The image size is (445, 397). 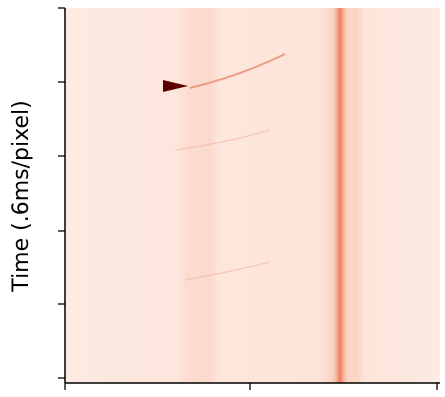 What do you see at coordinates (340, 195) in the screenshot?
I see `bright-band` at bounding box center [340, 195].